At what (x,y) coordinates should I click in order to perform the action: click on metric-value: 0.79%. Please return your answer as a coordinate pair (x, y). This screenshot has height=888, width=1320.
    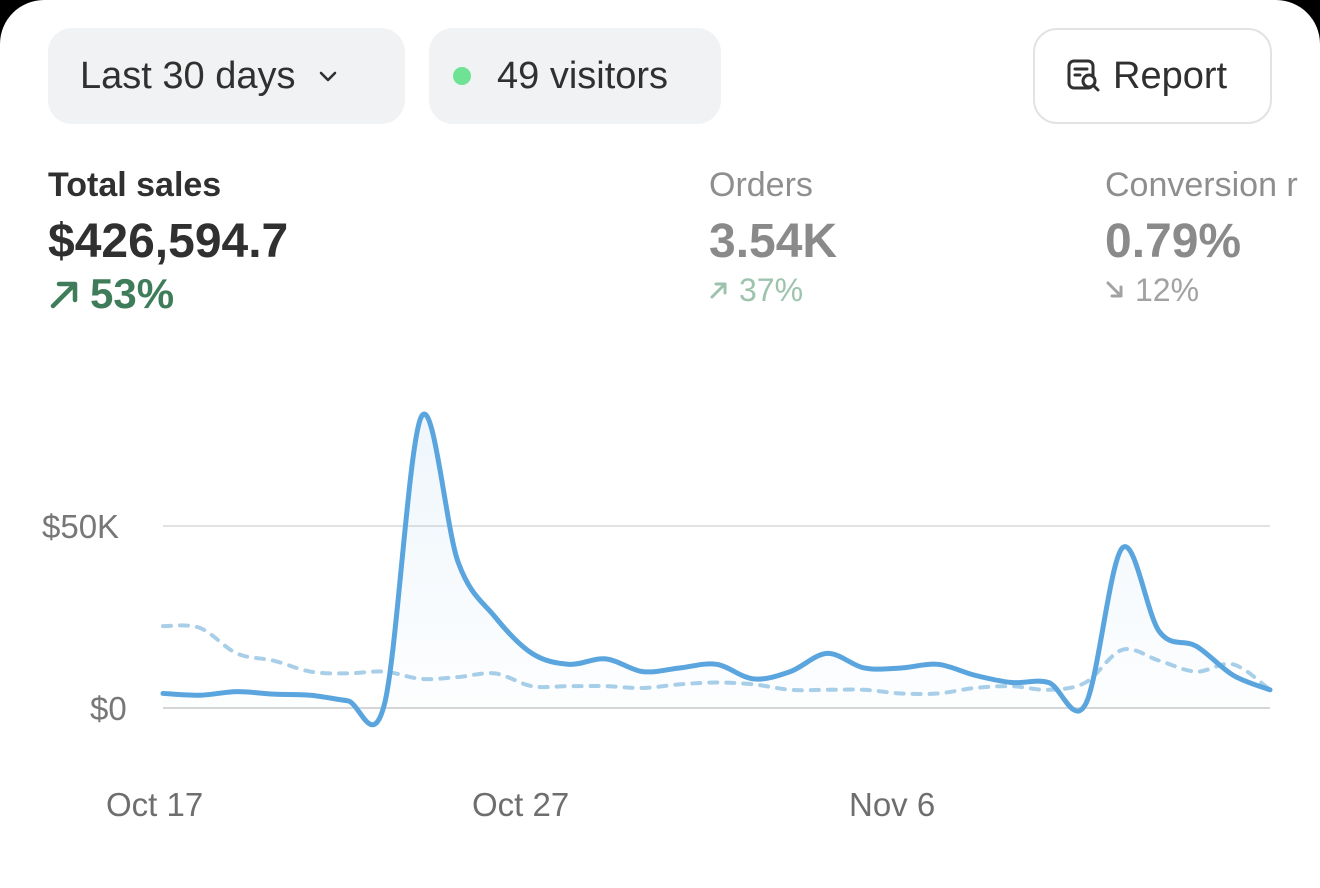
    Looking at the image, I should click on (1173, 241).